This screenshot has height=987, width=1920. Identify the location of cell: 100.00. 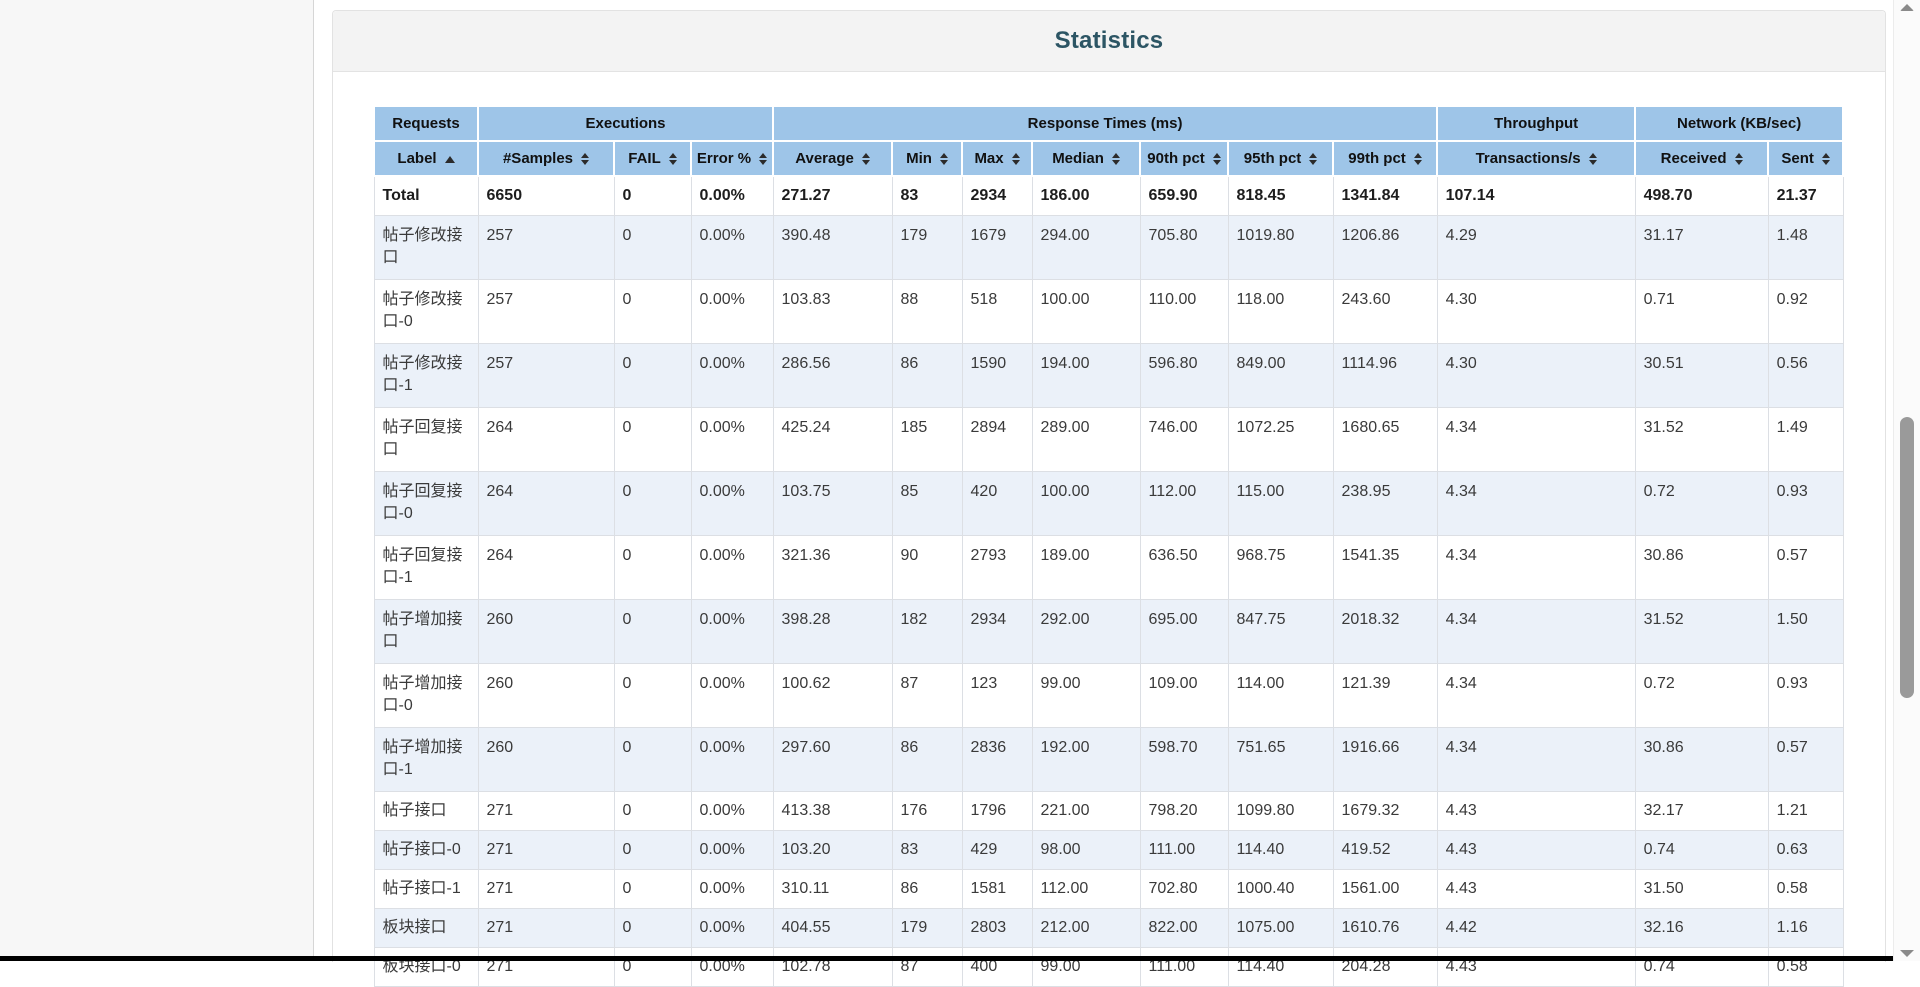
(1086, 503).